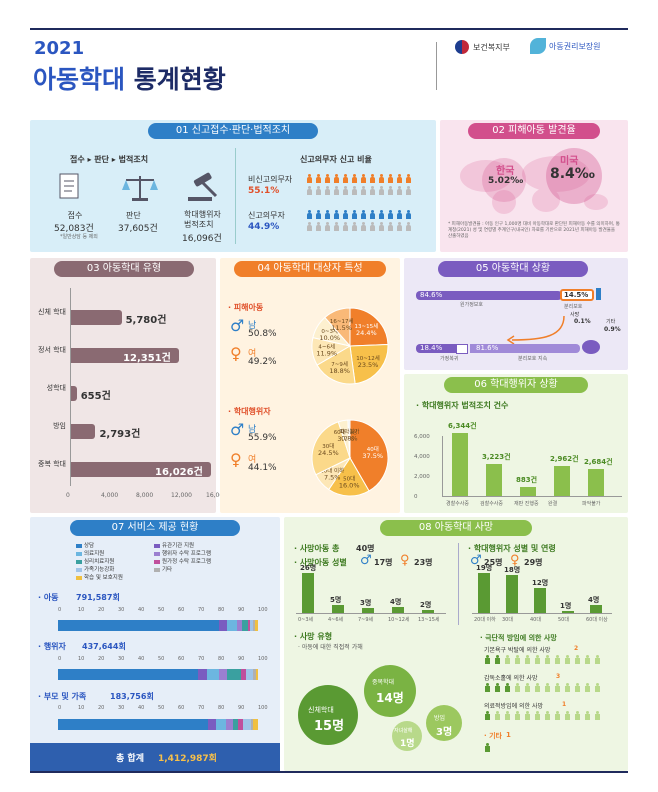  Describe the element at coordinates (462, 47) in the screenshot. I see `taegeuk-icon` at that location.